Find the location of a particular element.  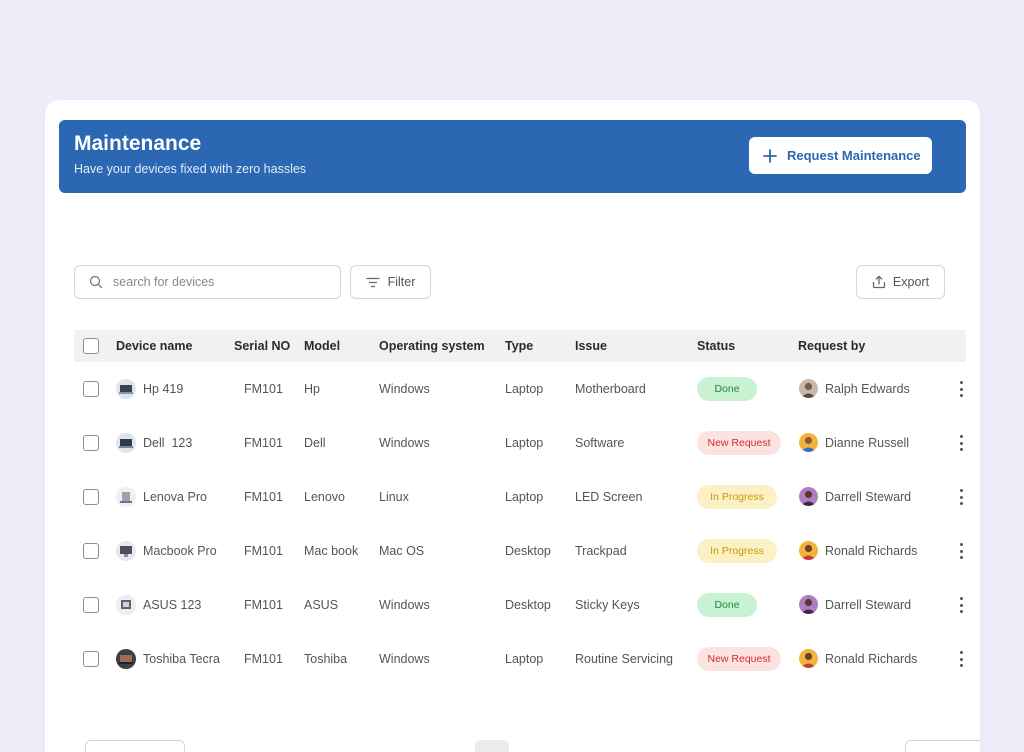

pagination-previous-button is located at coordinates (135, 746).